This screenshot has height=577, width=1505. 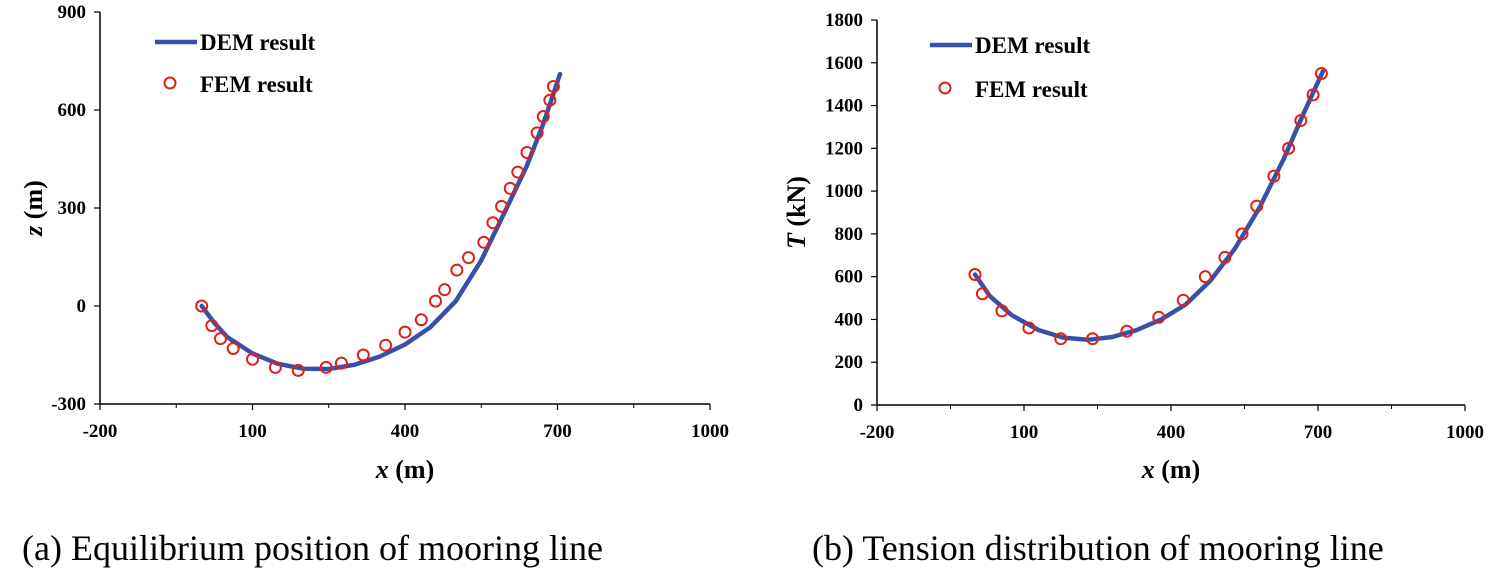 What do you see at coordinates (844, 20) in the screenshot?
I see `y-tick-label: 1800` at bounding box center [844, 20].